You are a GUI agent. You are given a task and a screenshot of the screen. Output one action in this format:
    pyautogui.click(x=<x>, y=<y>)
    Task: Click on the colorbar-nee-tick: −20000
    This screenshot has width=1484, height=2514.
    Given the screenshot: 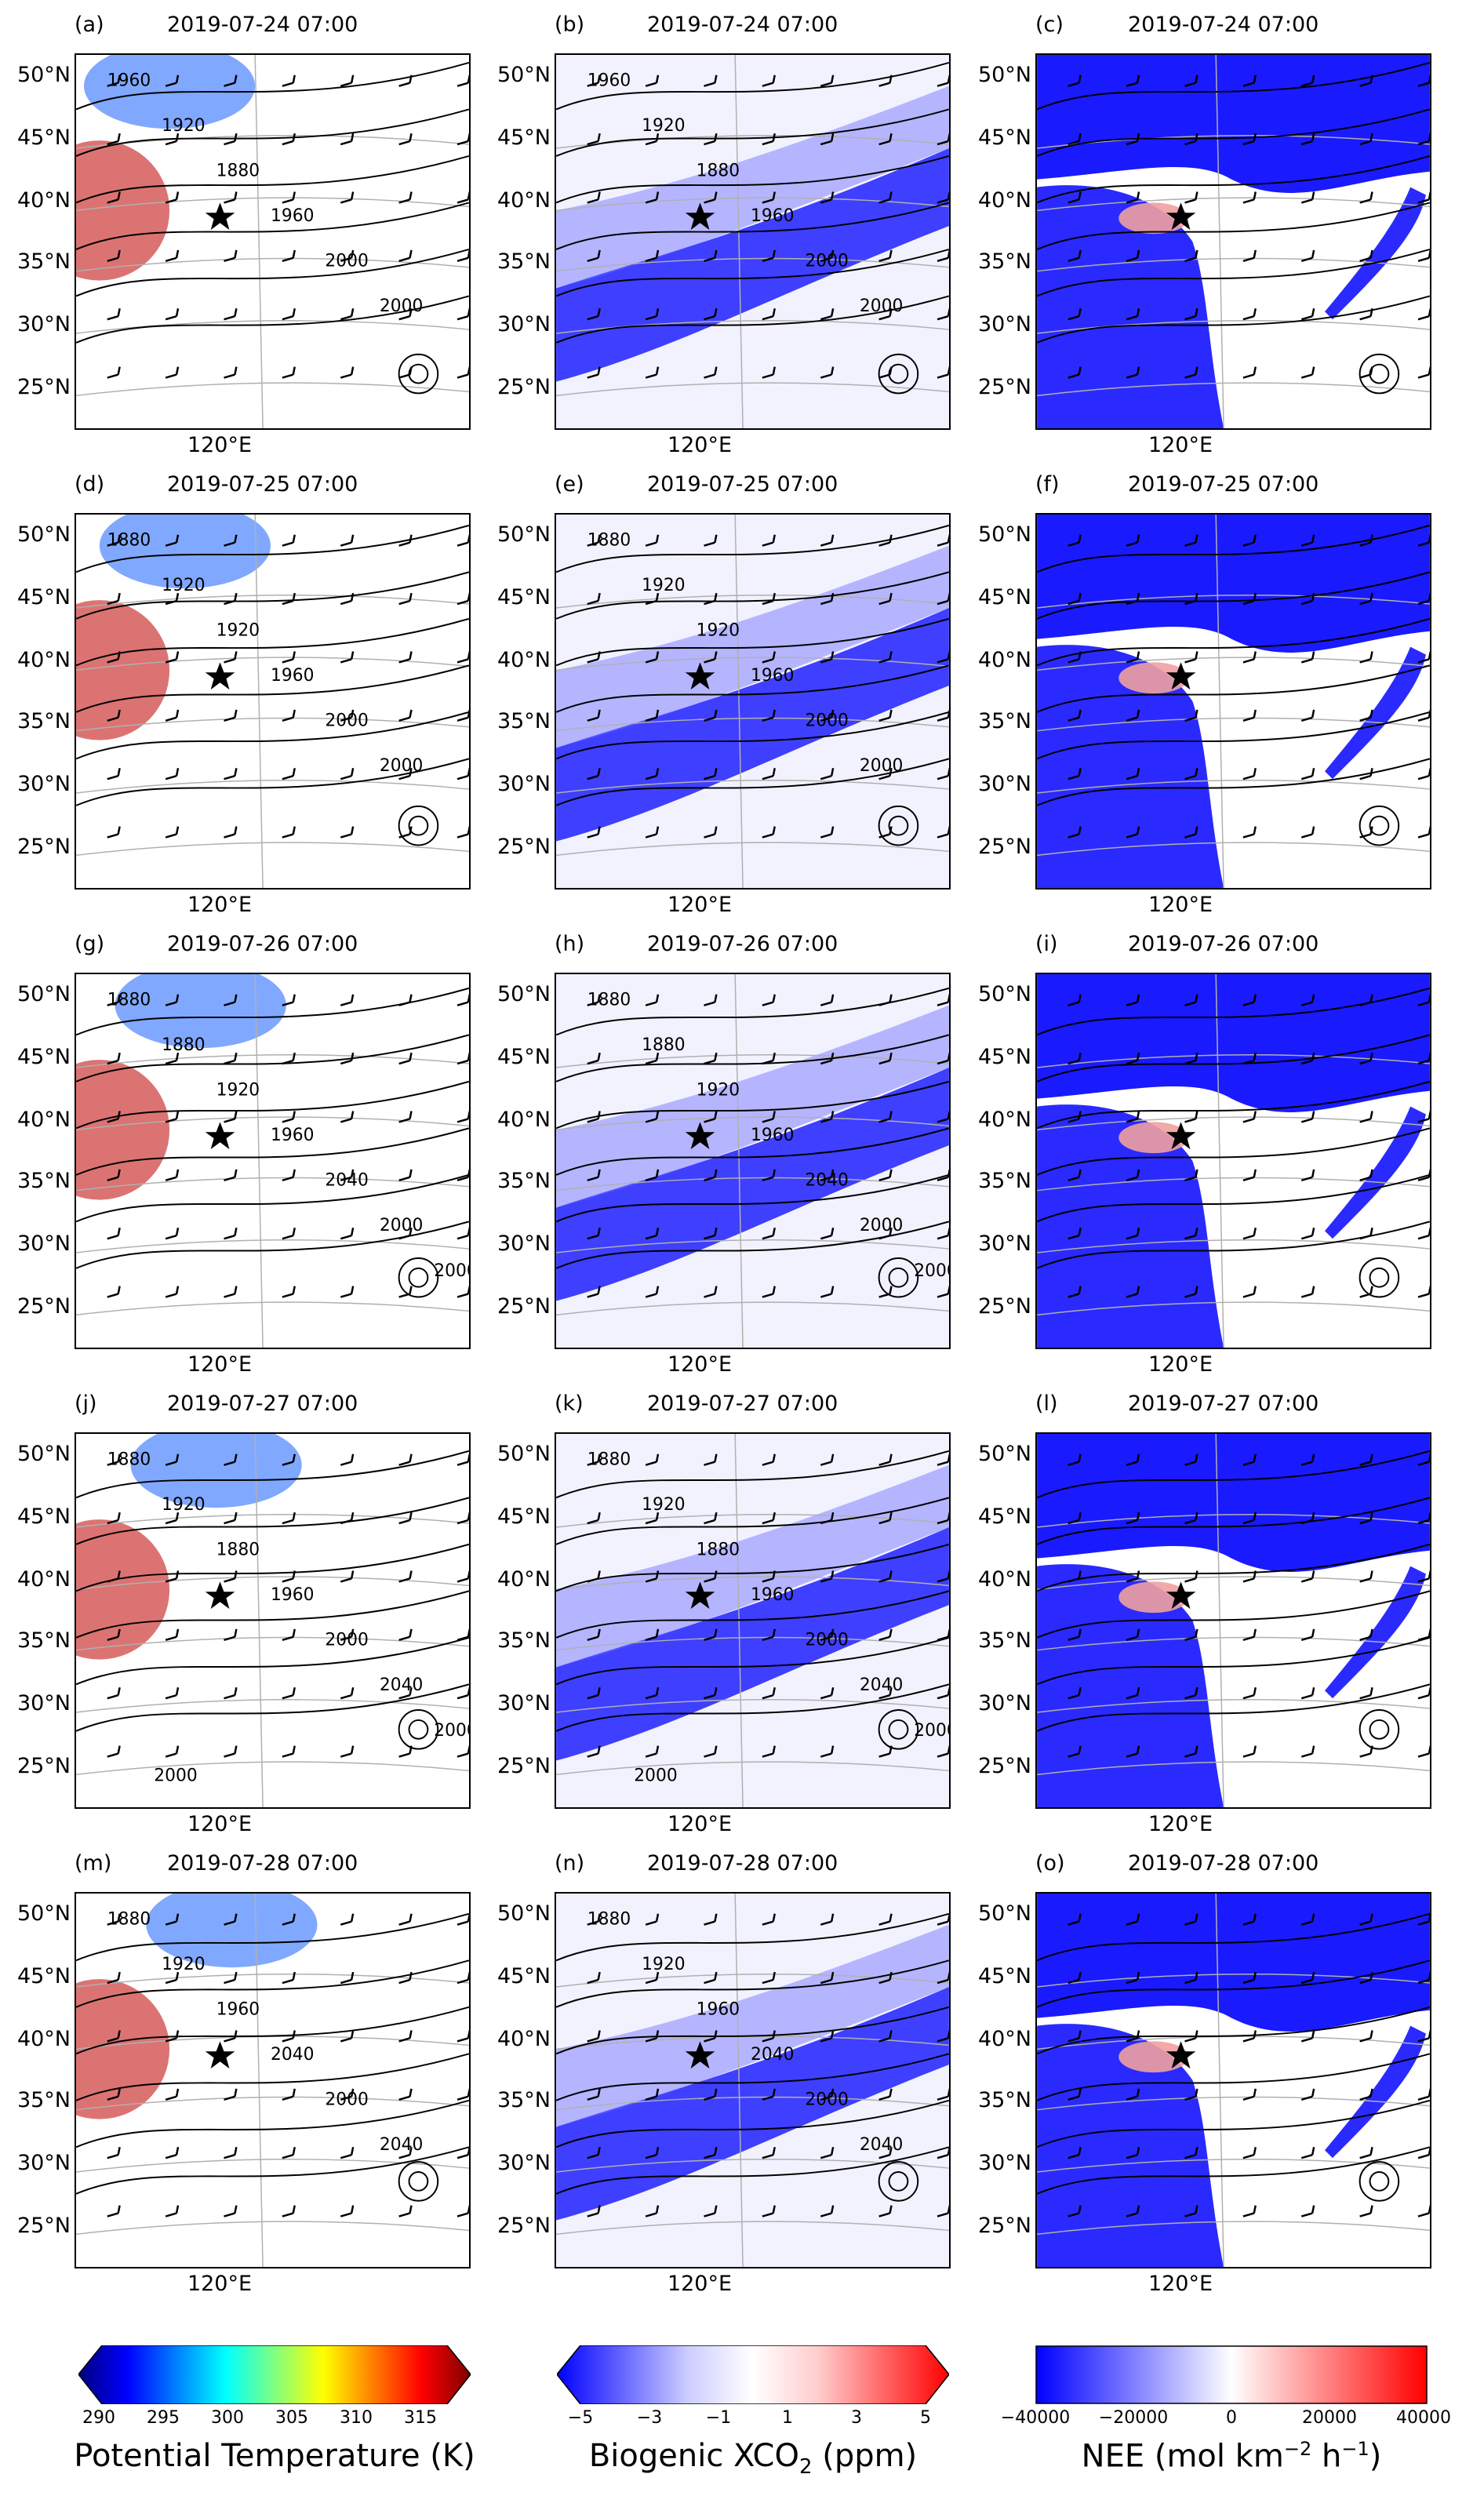 What is the action you would take?
    pyautogui.click(x=1133, y=2418)
    